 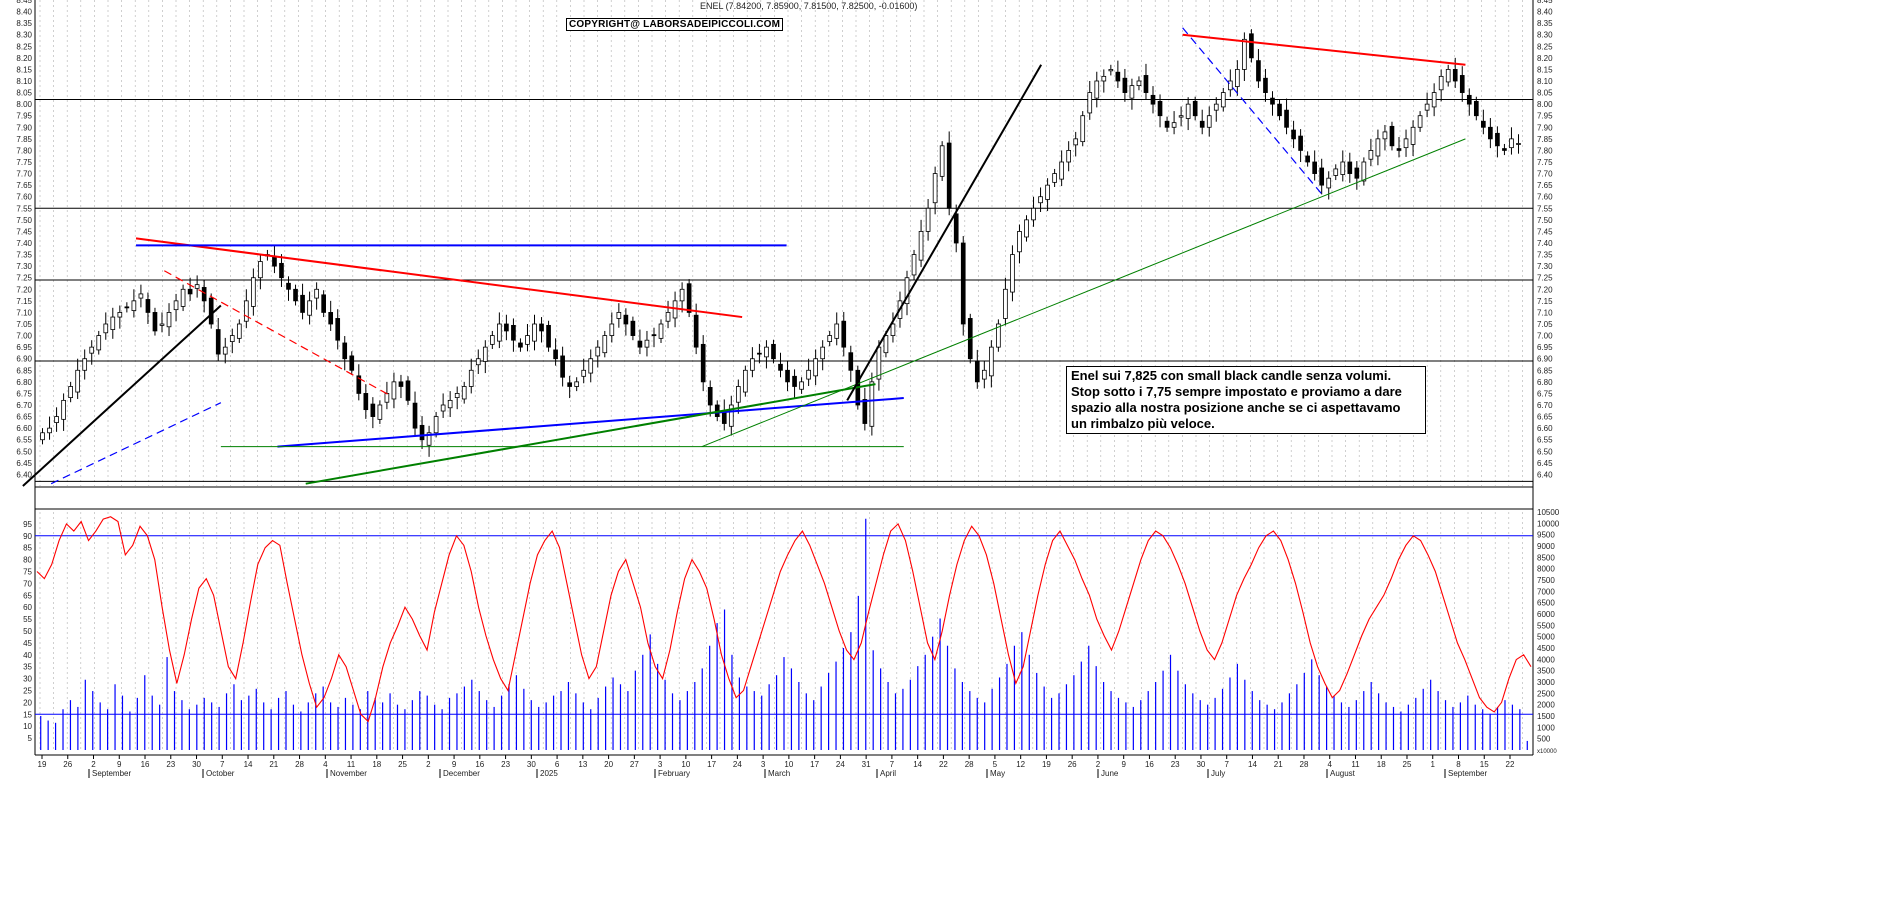 What do you see at coordinates (1020, 764) in the screenshot?
I see `day-label: 12` at bounding box center [1020, 764].